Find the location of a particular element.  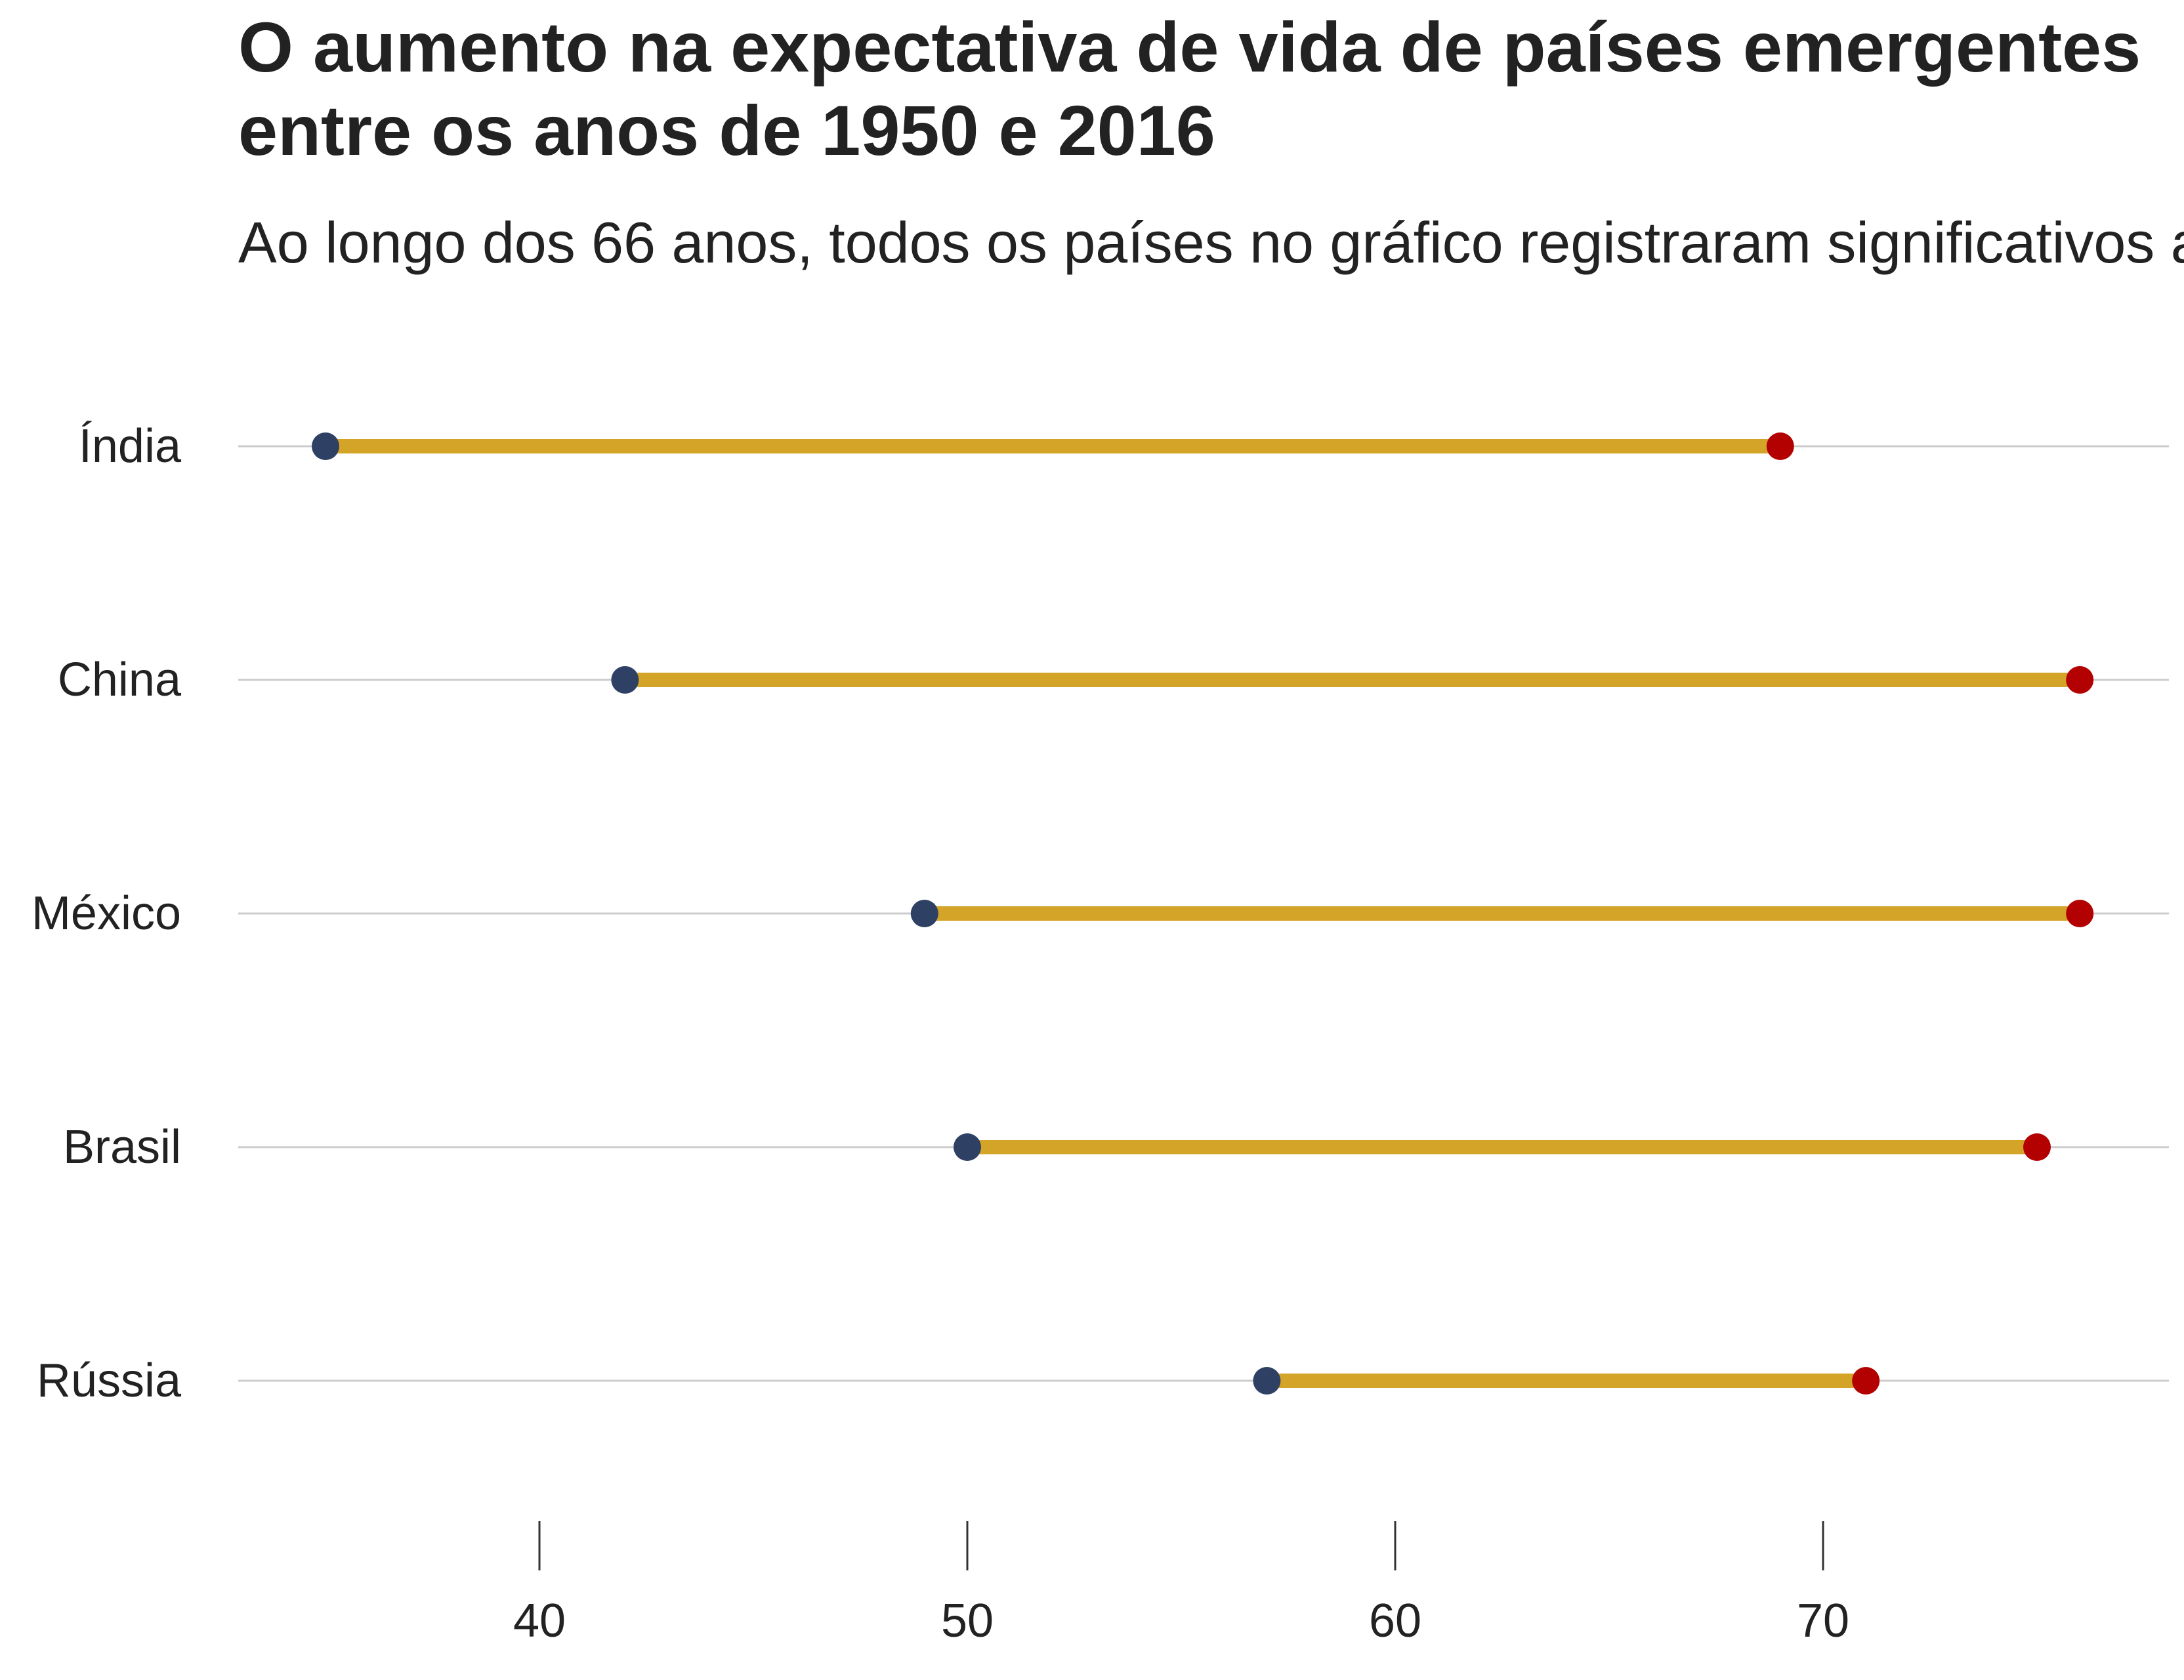

y-axis: Índia China México Brasil Rússia is located at coordinates (107, 913).